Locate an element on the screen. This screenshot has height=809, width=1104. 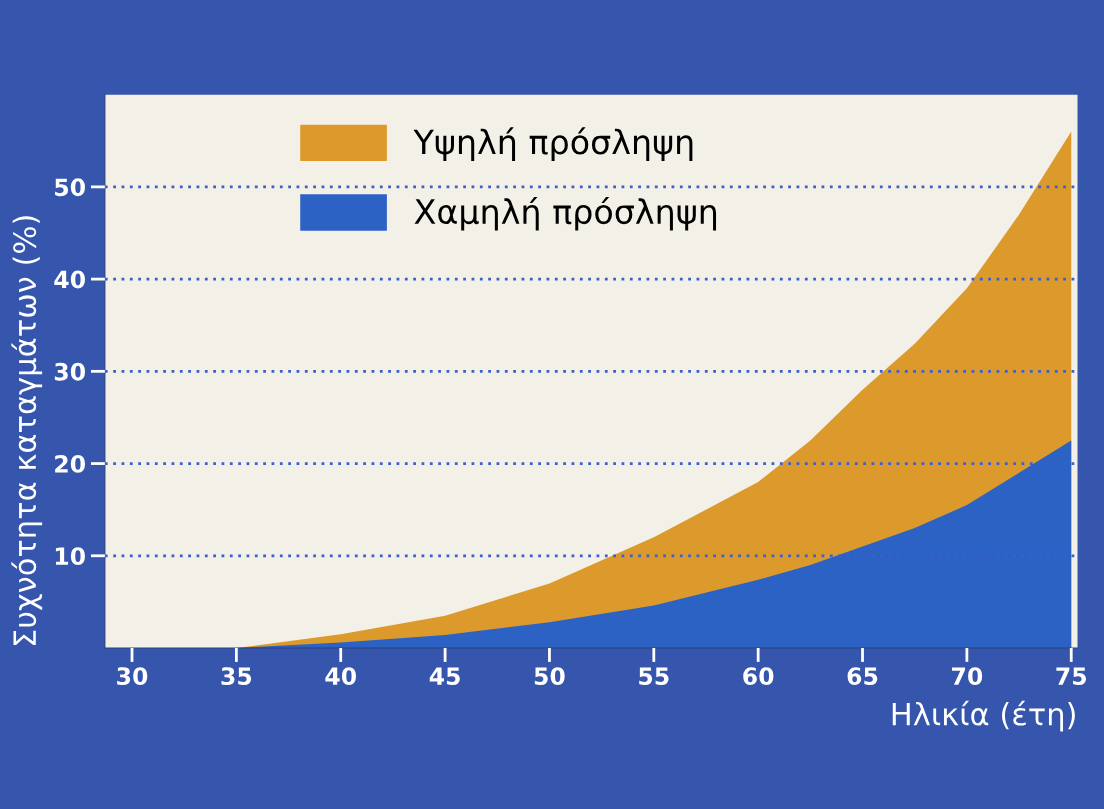
y-tick-label: 20 is located at coordinates (70, 464).